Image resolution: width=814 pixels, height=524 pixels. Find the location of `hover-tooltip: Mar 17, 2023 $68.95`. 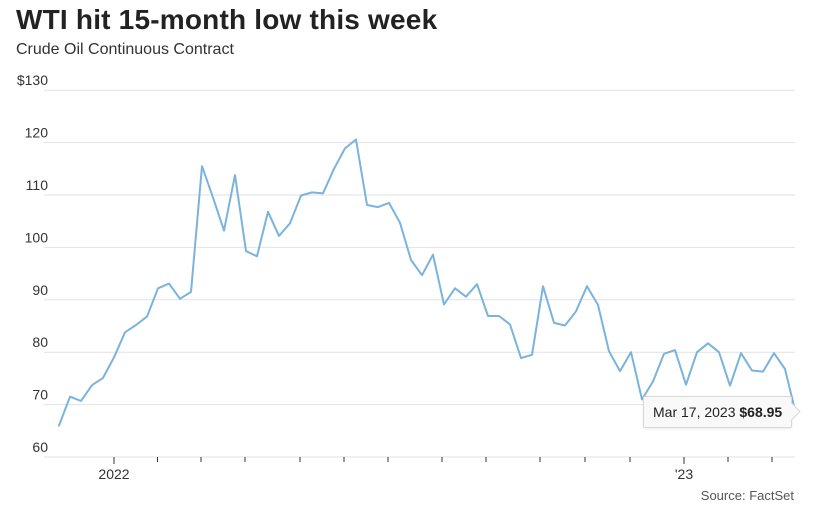

hover-tooltip: Mar 17, 2023 $68.95 is located at coordinates (722, 412).